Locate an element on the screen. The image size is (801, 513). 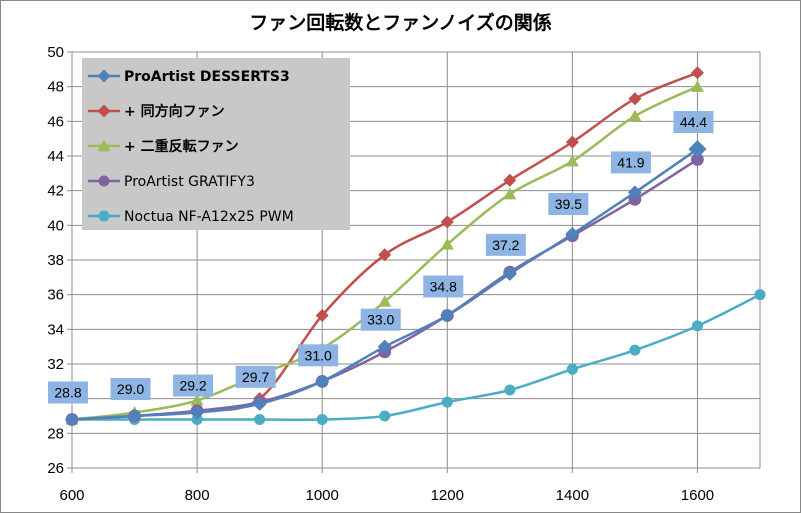
data-label: 39.5 is located at coordinates (568, 204).